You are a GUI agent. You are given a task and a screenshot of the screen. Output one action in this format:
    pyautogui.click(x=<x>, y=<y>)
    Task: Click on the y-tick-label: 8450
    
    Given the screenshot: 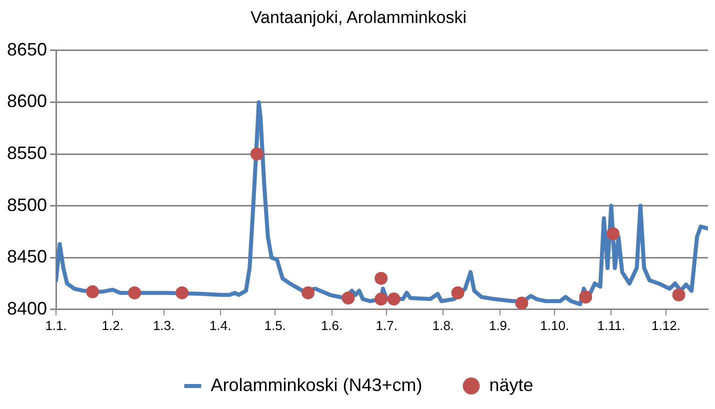 What is the action you would take?
    pyautogui.click(x=27, y=256)
    